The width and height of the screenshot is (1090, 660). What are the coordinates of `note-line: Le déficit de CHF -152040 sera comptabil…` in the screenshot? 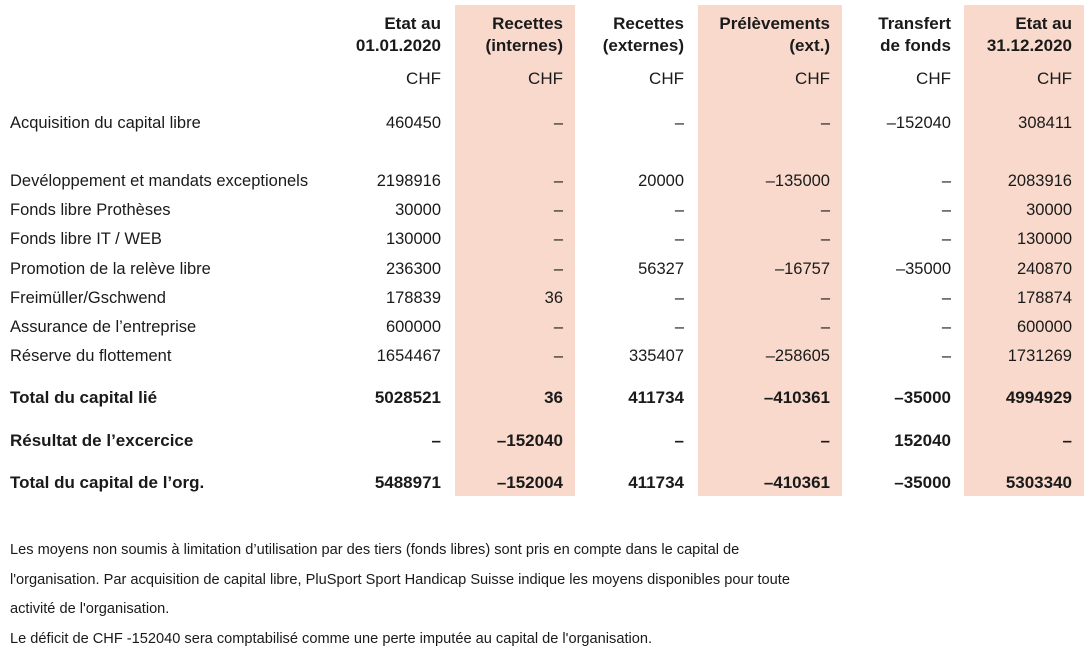 It's located at (331, 638).